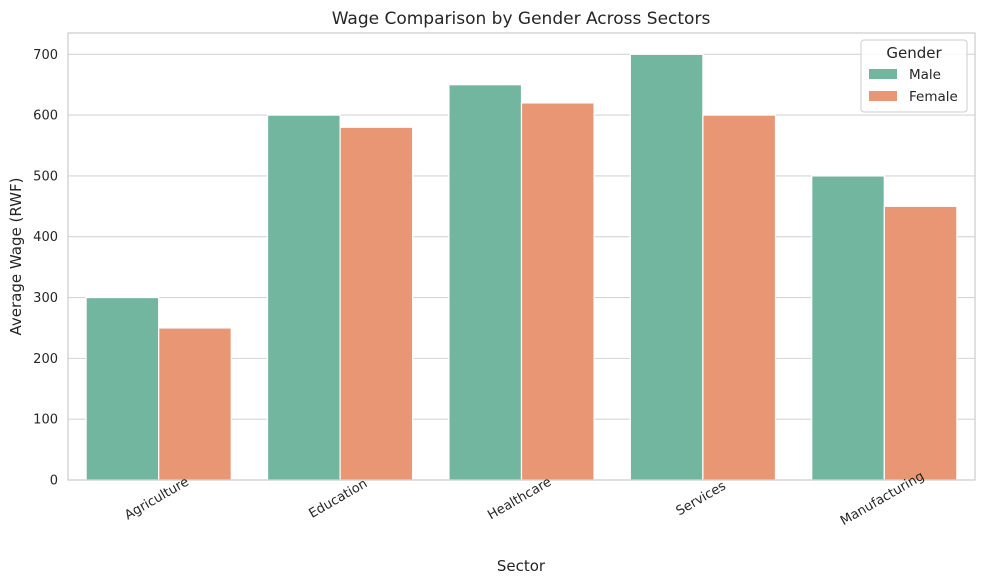  Describe the element at coordinates (45, 268) in the screenshot. I see `y-axis: 0 100 200 300 400 500 600 700` at that location.